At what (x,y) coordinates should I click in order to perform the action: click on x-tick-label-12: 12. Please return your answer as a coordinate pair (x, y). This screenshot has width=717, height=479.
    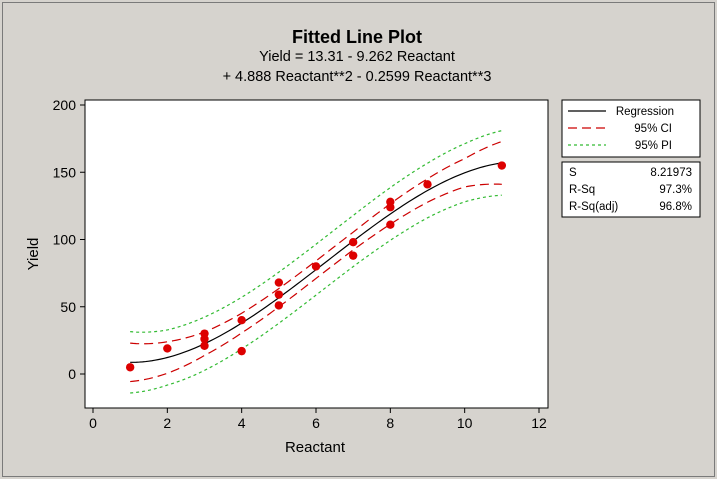
    Looking at the image, I should click on (539, 423).